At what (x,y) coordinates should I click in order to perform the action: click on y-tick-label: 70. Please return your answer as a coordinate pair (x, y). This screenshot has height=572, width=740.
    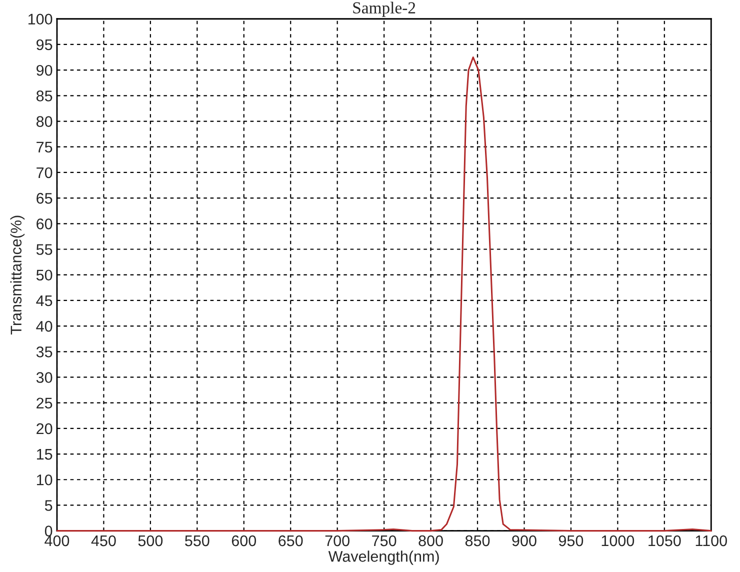
    Looking at the image, I should click on (44, 172).